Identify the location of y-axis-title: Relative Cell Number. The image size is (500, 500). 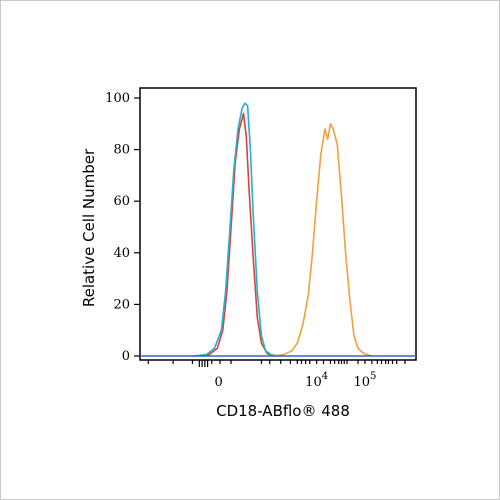
(89, 227).